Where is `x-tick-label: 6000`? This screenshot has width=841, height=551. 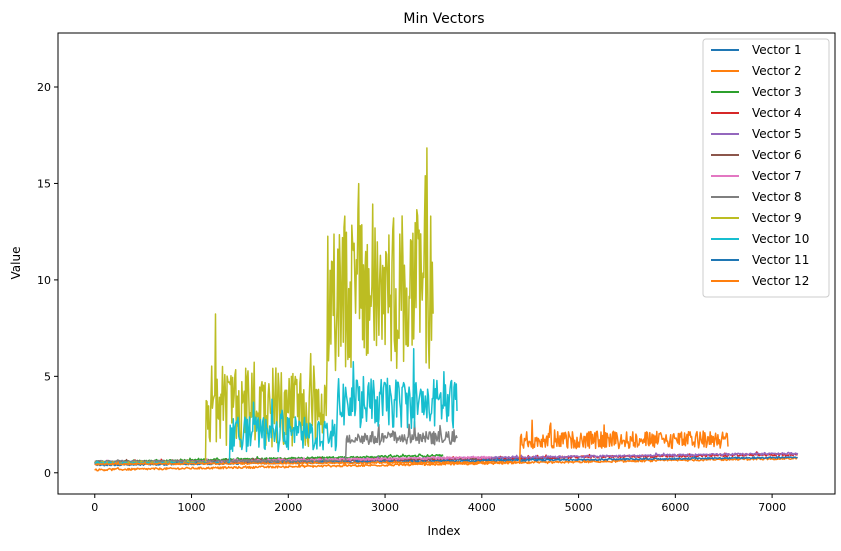
x-tick-label: 6000 is located at coordinates (675, 507).